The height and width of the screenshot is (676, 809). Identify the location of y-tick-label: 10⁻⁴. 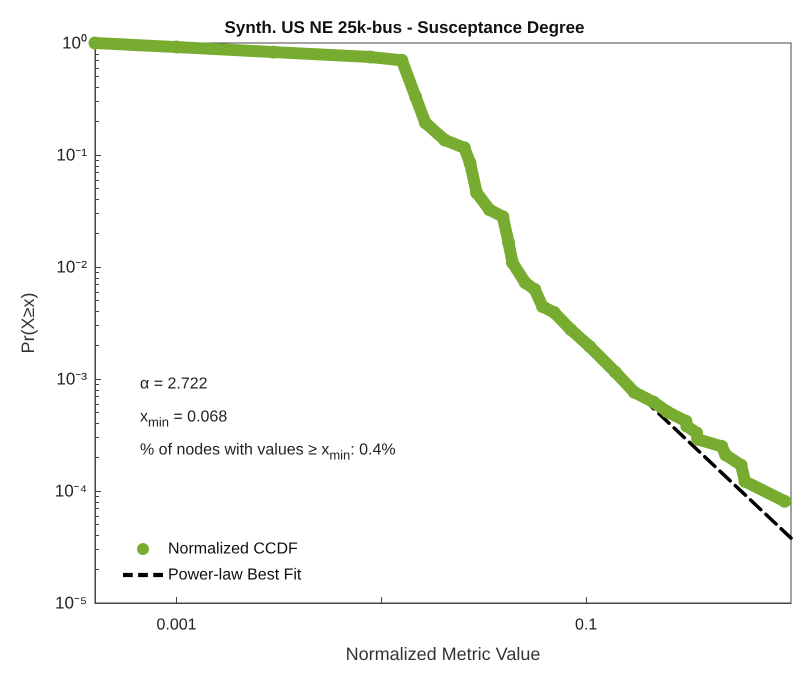
(70, 491).